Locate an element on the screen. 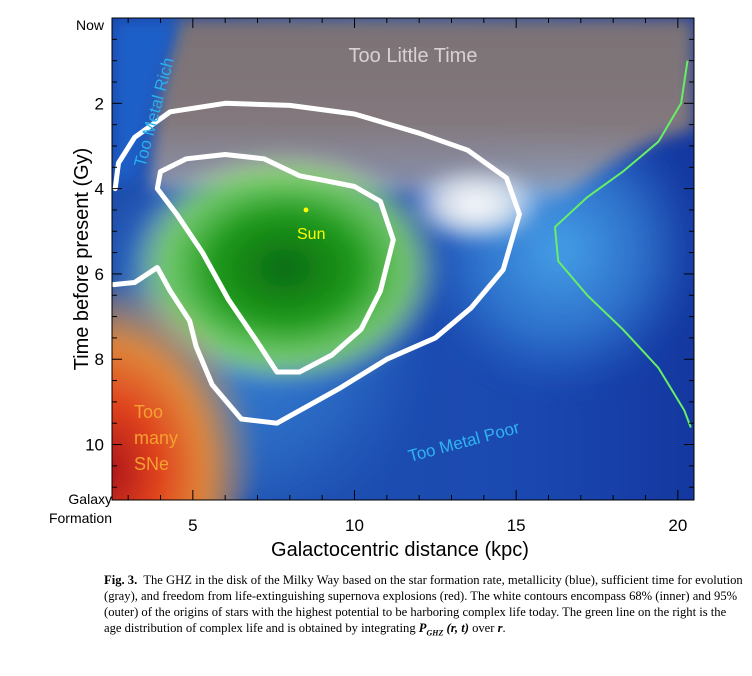 The height and width of the screenshot is (676, 752). x-tick-label: 10 is located at coordinates (354, 525).